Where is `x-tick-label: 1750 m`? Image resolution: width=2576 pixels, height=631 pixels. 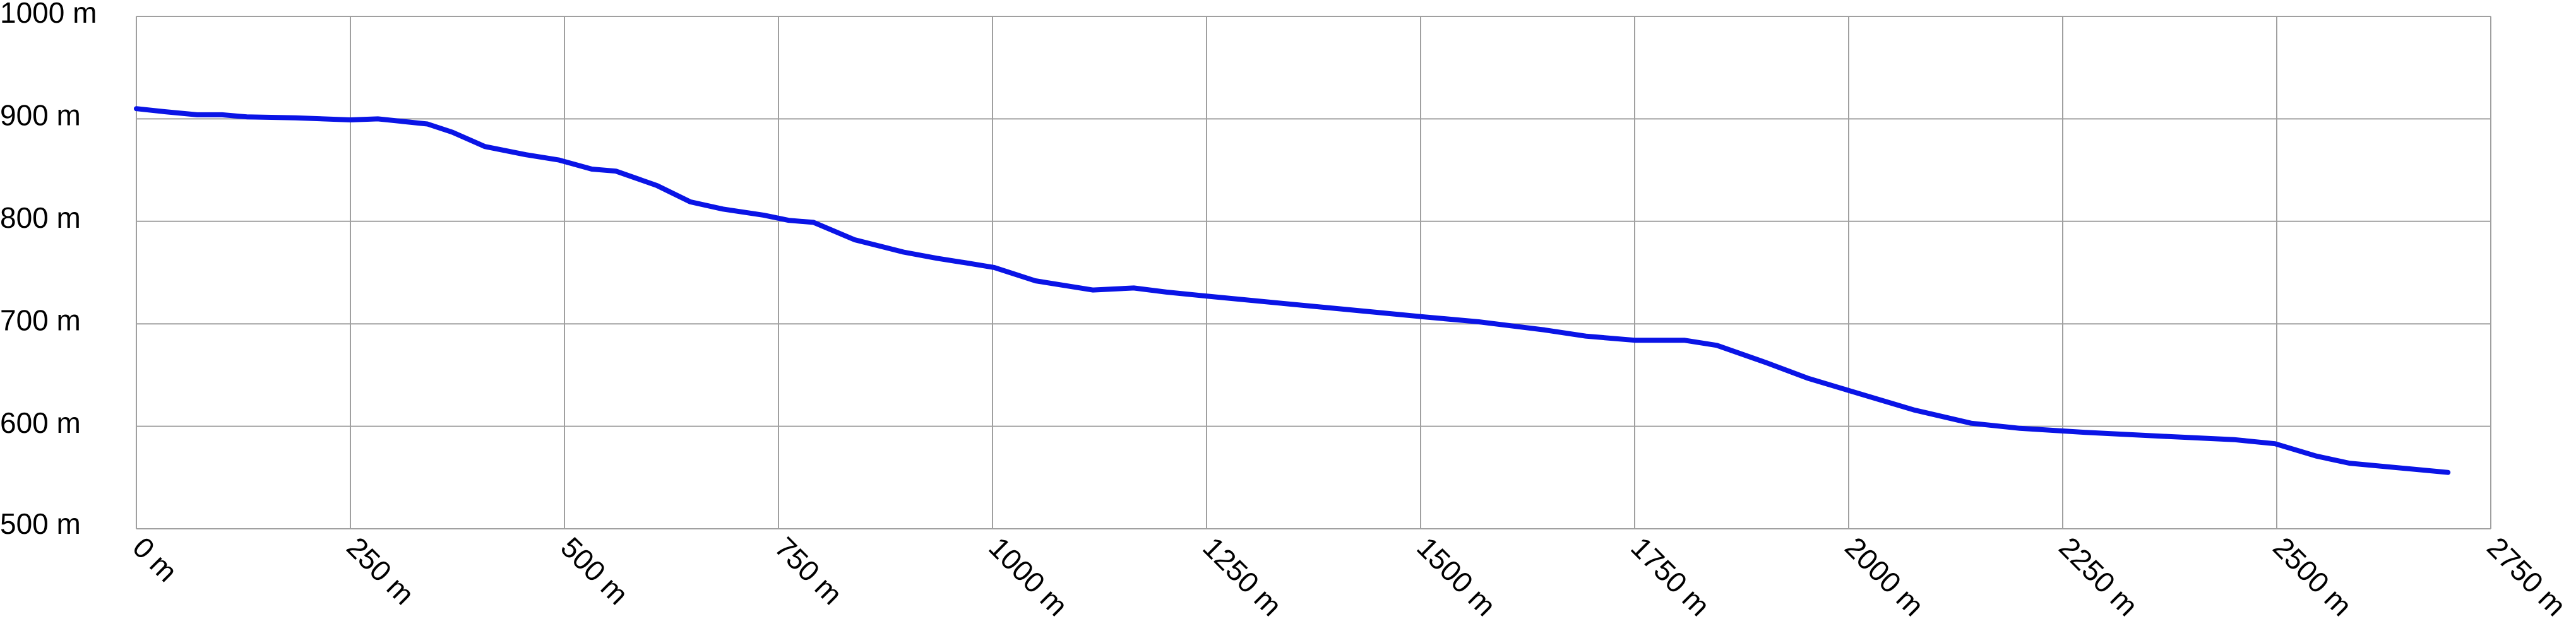
x-tick-label: 1750 m is located at coordinates (1670, 576).